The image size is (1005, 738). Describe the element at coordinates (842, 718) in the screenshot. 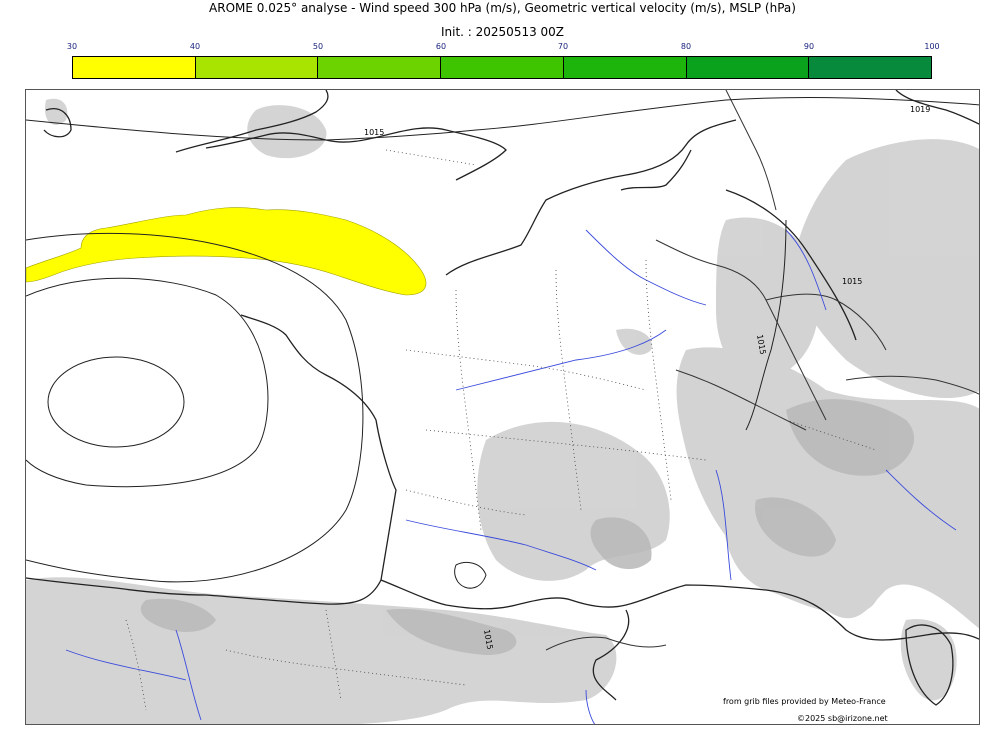

I see `copyright-credit: ©2025 sb@irizone.net` at that location.